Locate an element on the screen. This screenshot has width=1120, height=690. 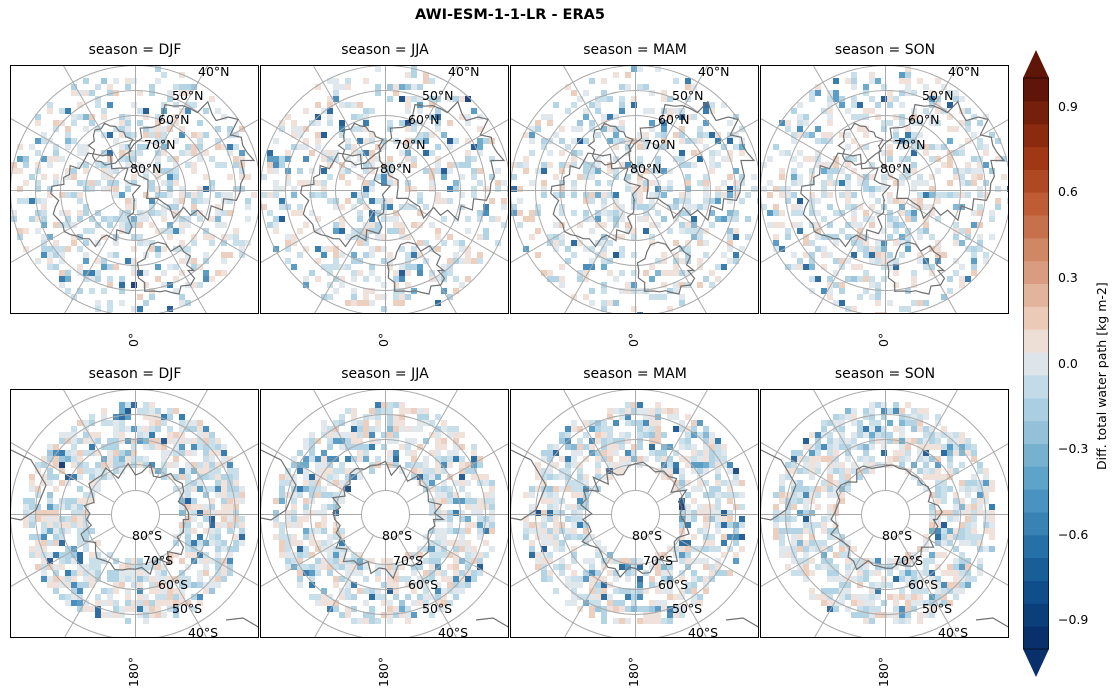
panel-title: season = DJF is located at coordinates (135, 50).